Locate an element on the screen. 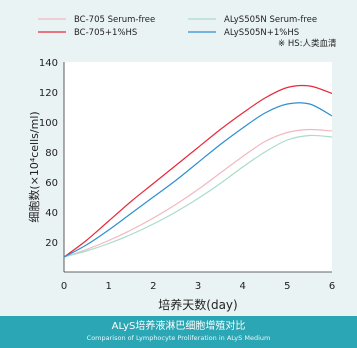 Image resolution: width=357 pixels, height=348 pixels. x-tick-labels: 0 1 2 3 4 5 6 is located at coordinates (198, 286).